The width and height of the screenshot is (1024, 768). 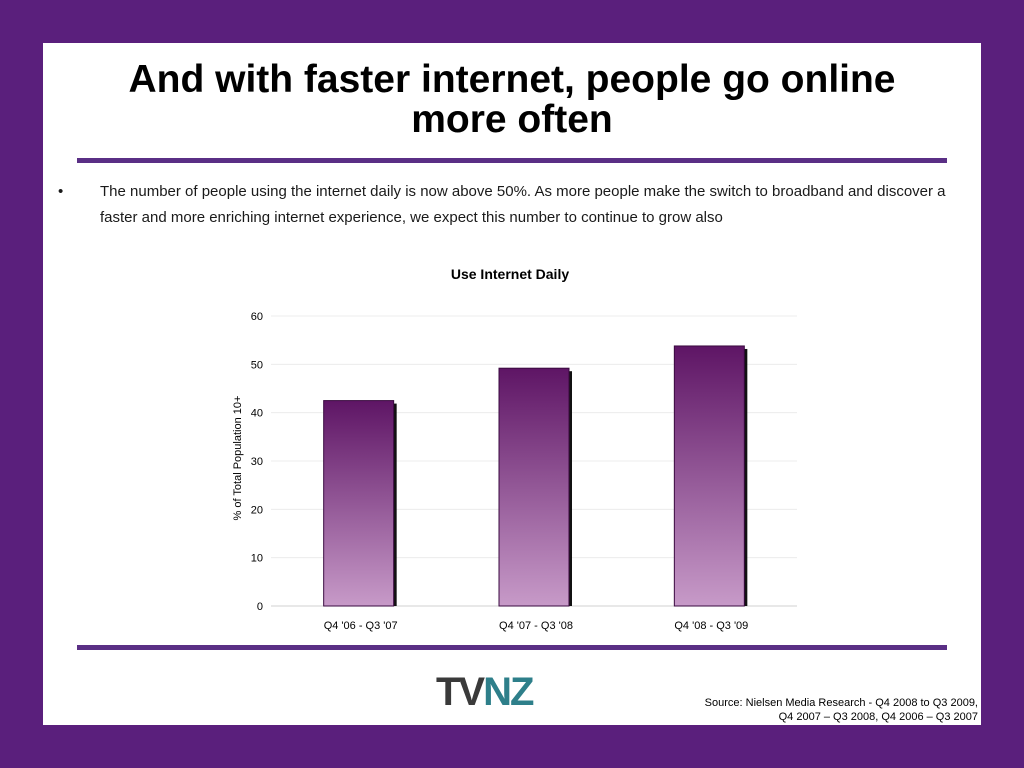 I want to click on y-axis-label: % of Total Population 10+, so click(x=238, y=458).